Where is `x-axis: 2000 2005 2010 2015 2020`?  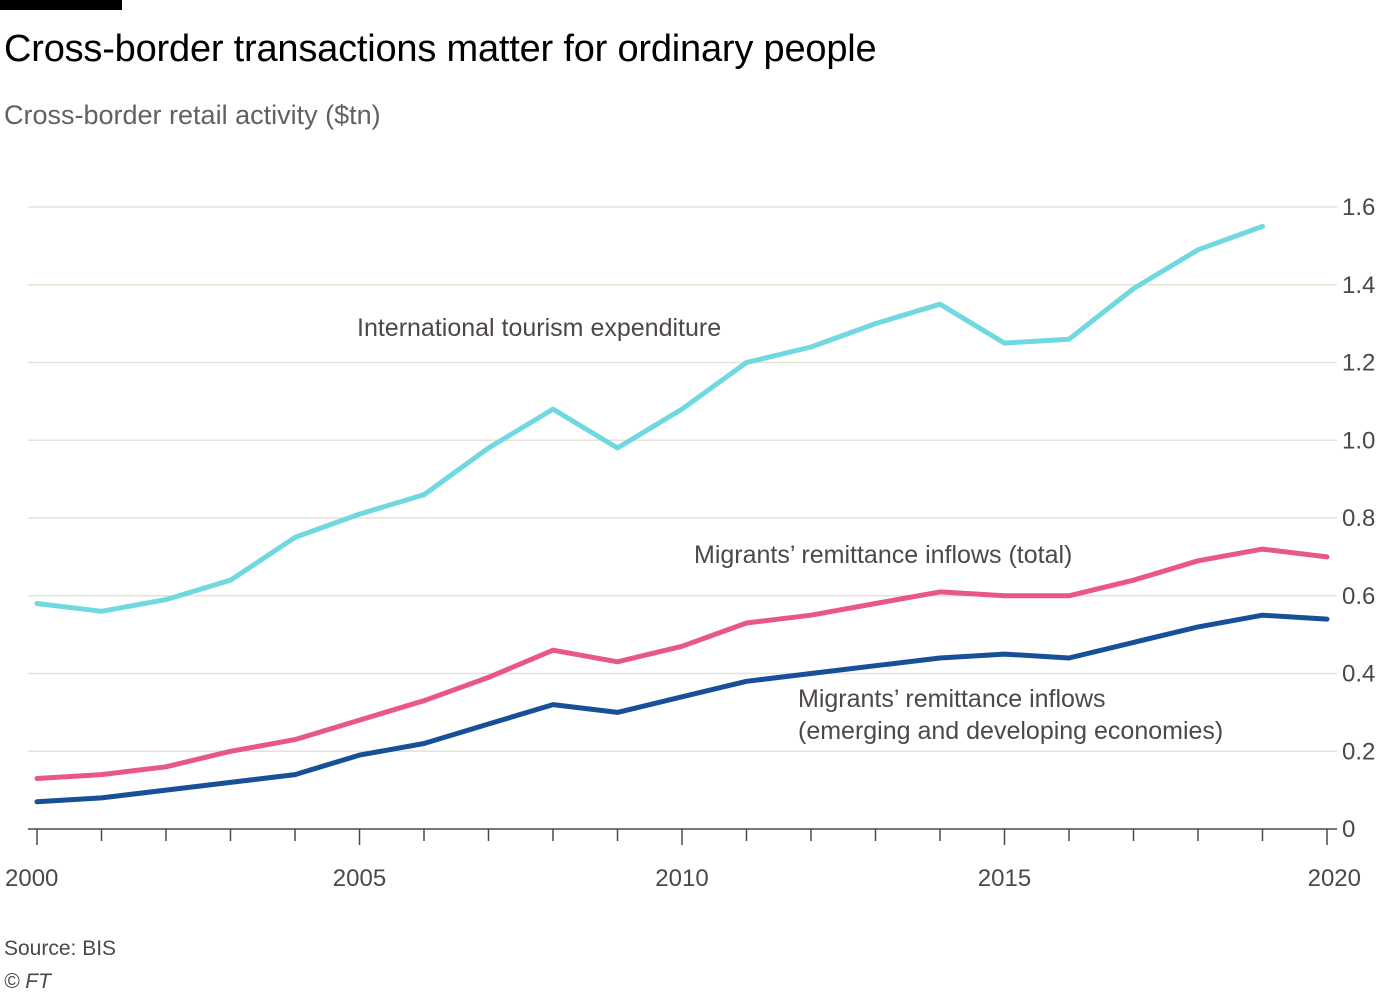 x-axis: 2000 2005 2010 2015 2020 is located at coordinates (683, 860).